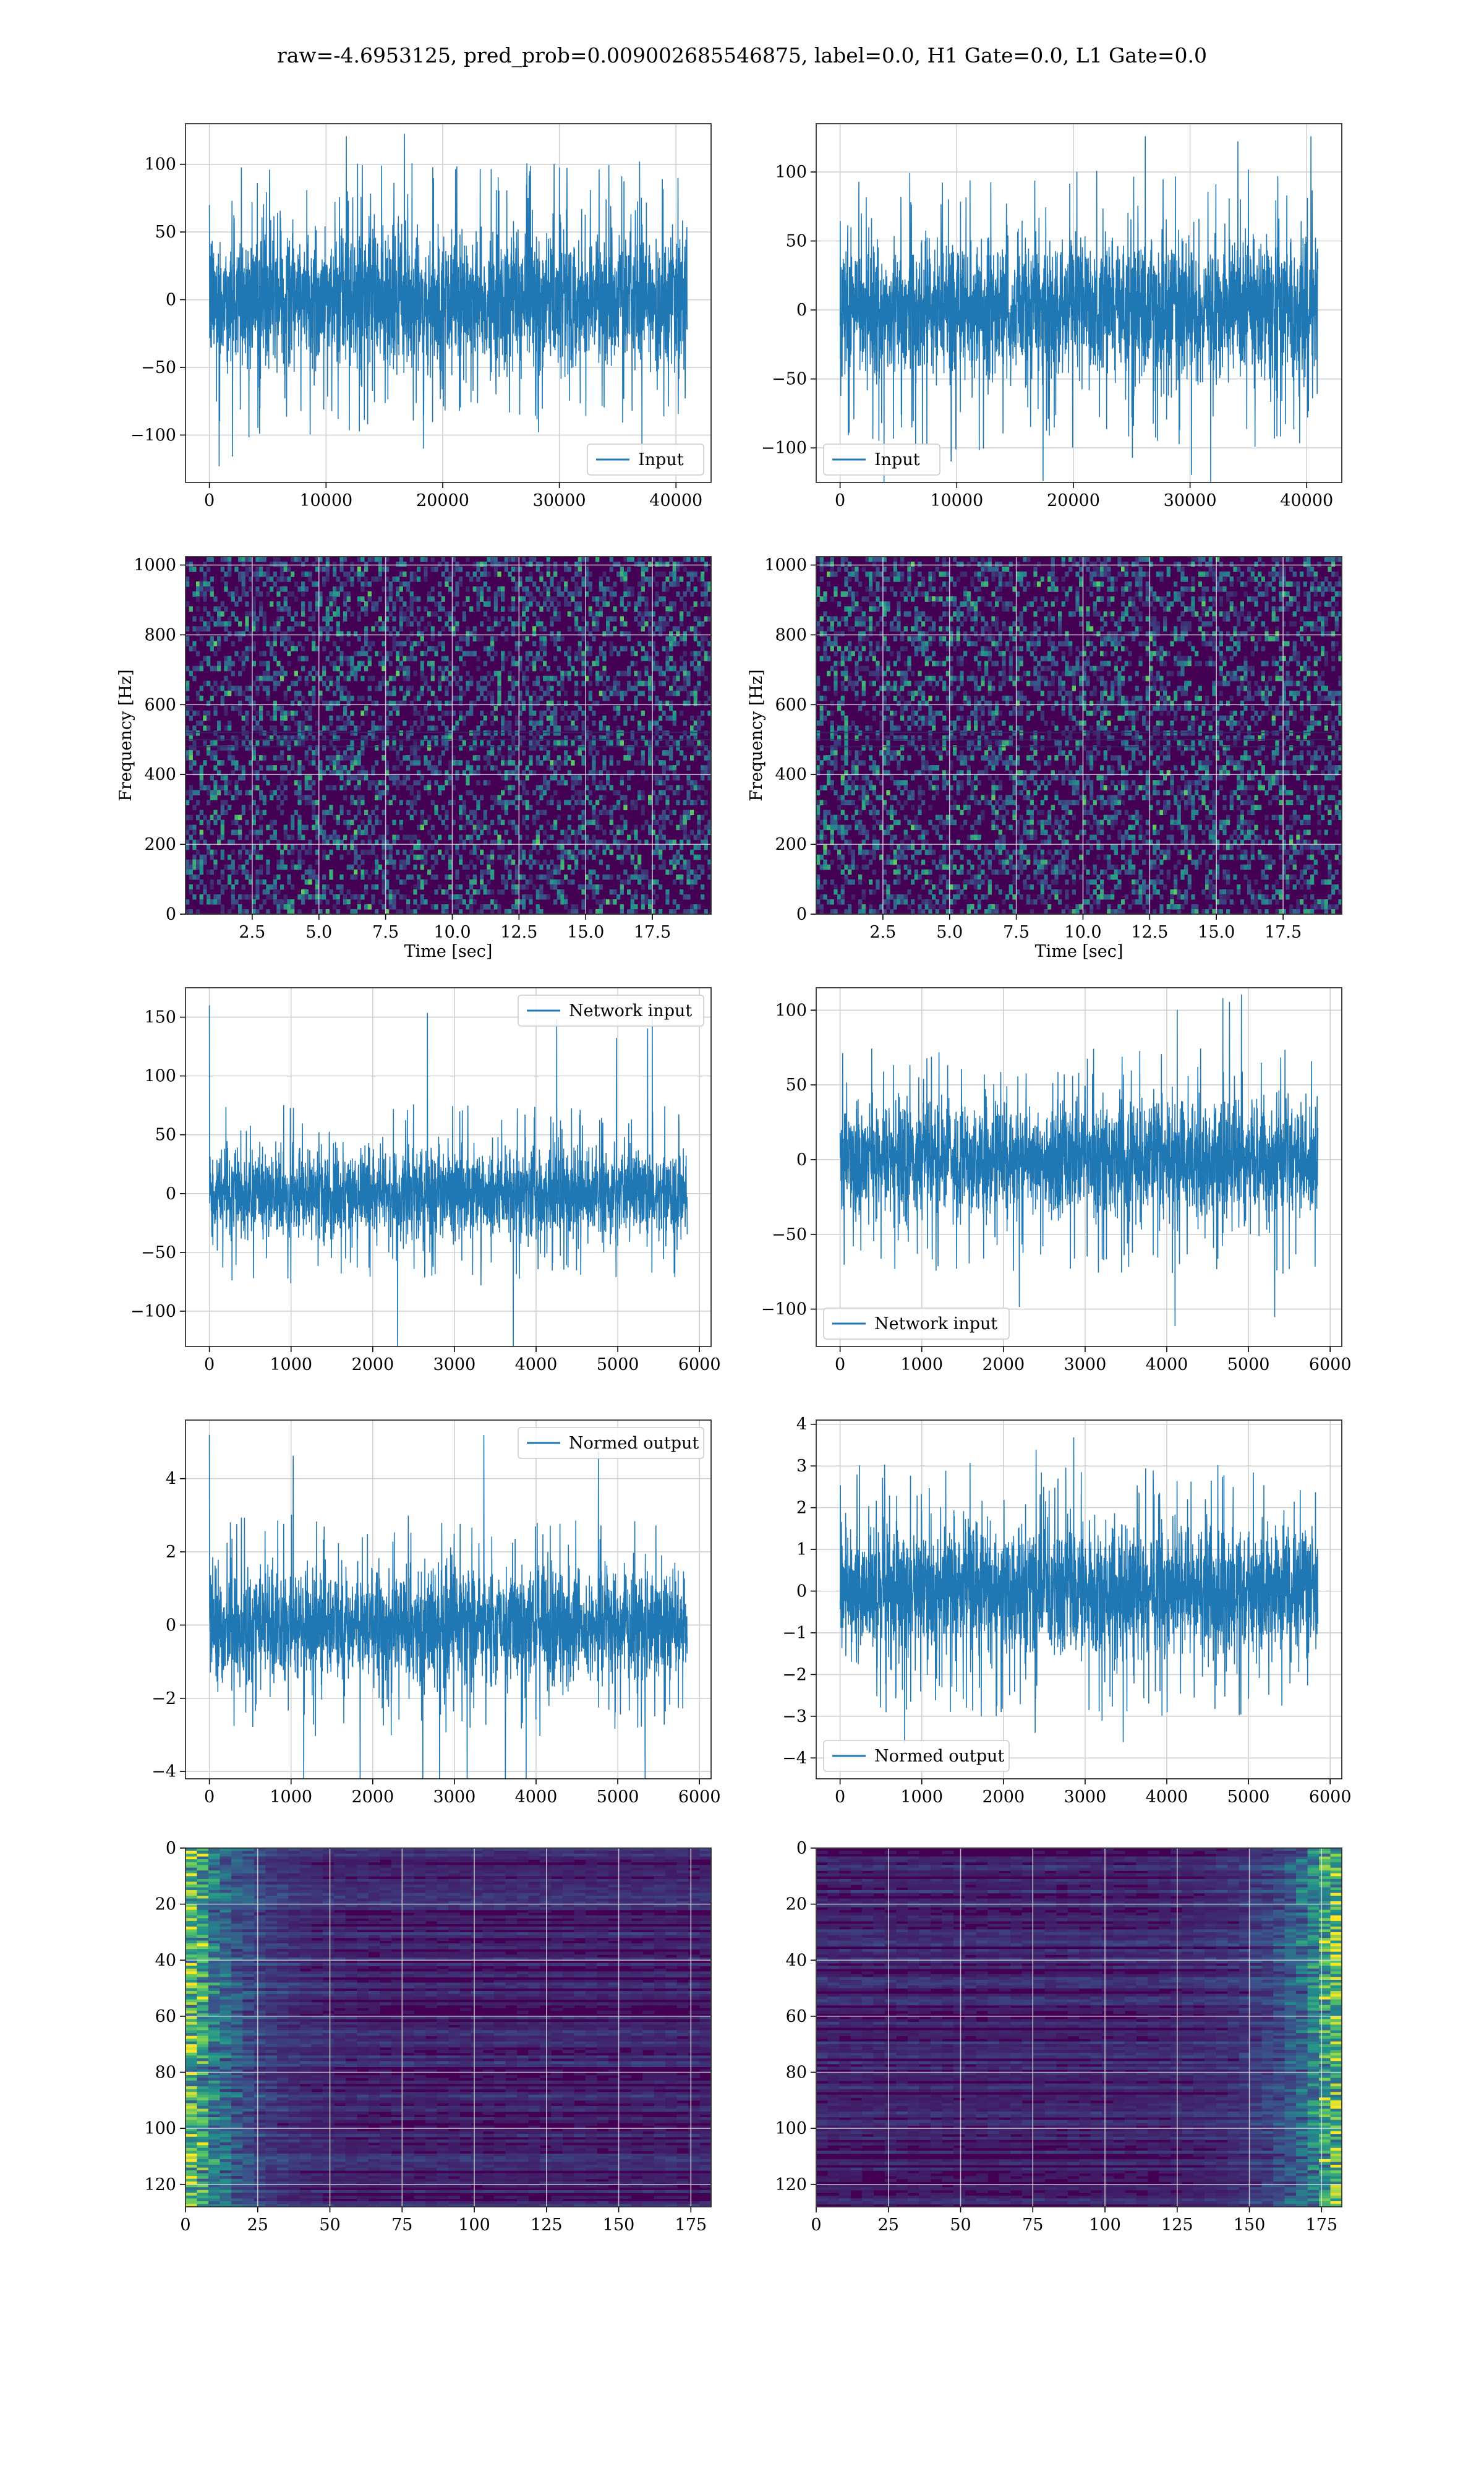  Describe the element at coordinates (796, 1904) in the screenshot. I see `y-tick-label: 20` at that location.